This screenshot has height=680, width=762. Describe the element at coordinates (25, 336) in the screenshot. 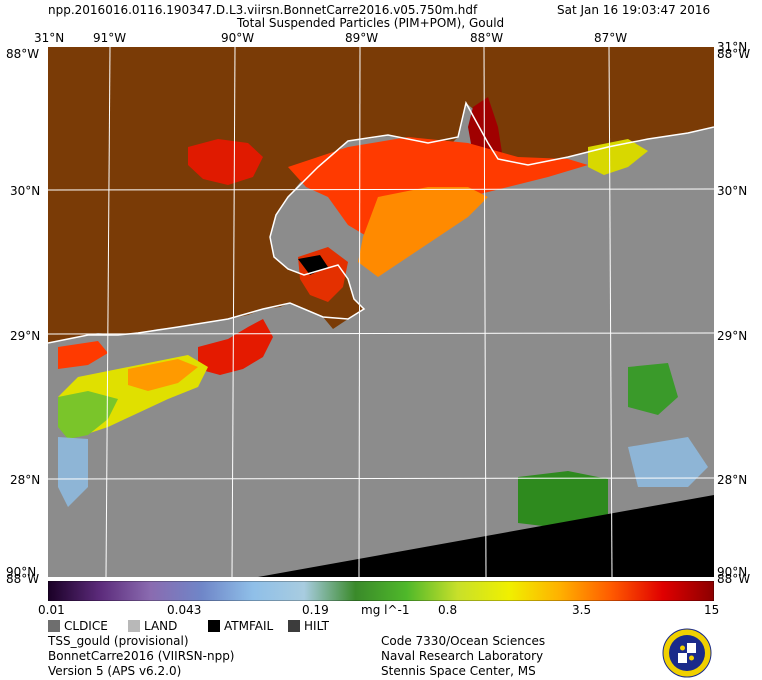

I see `lat-label-29-left: 29°N` at that location.